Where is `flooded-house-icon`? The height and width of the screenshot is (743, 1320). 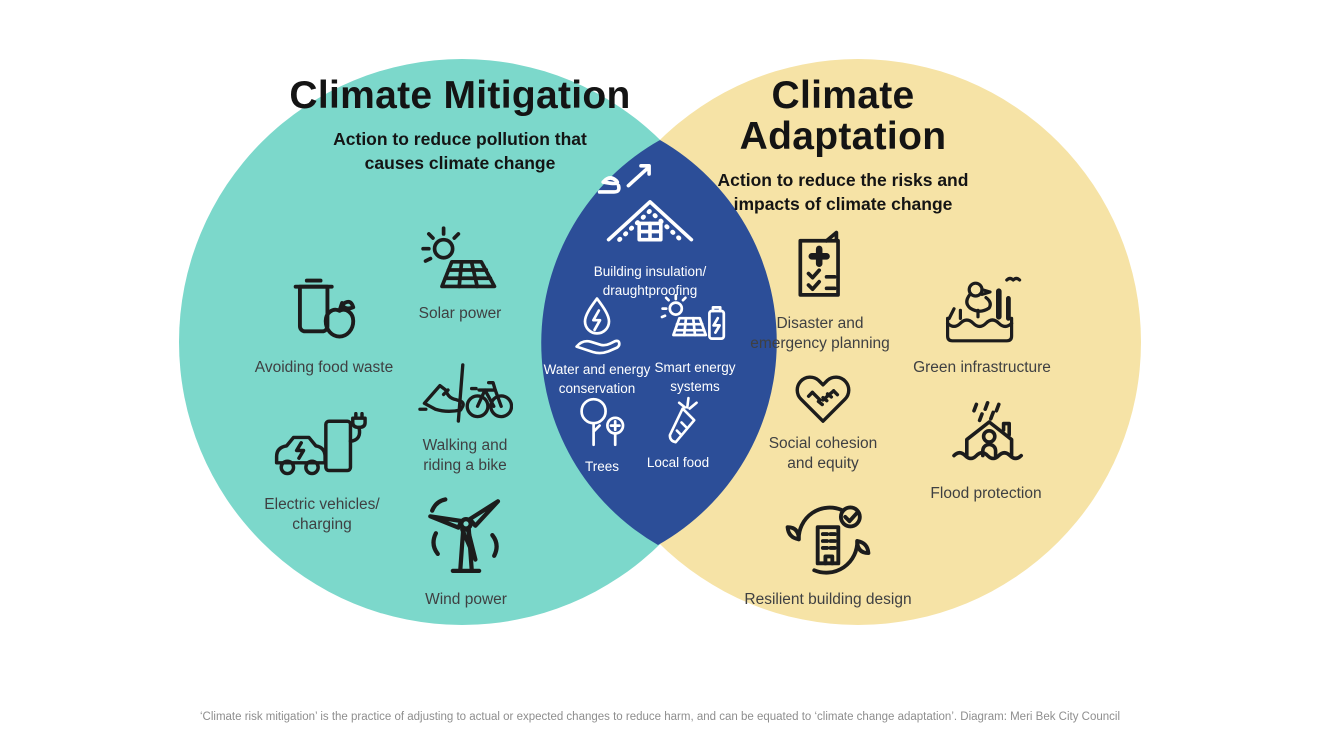 flooded-house-icon is located at coordinates (987, 431).